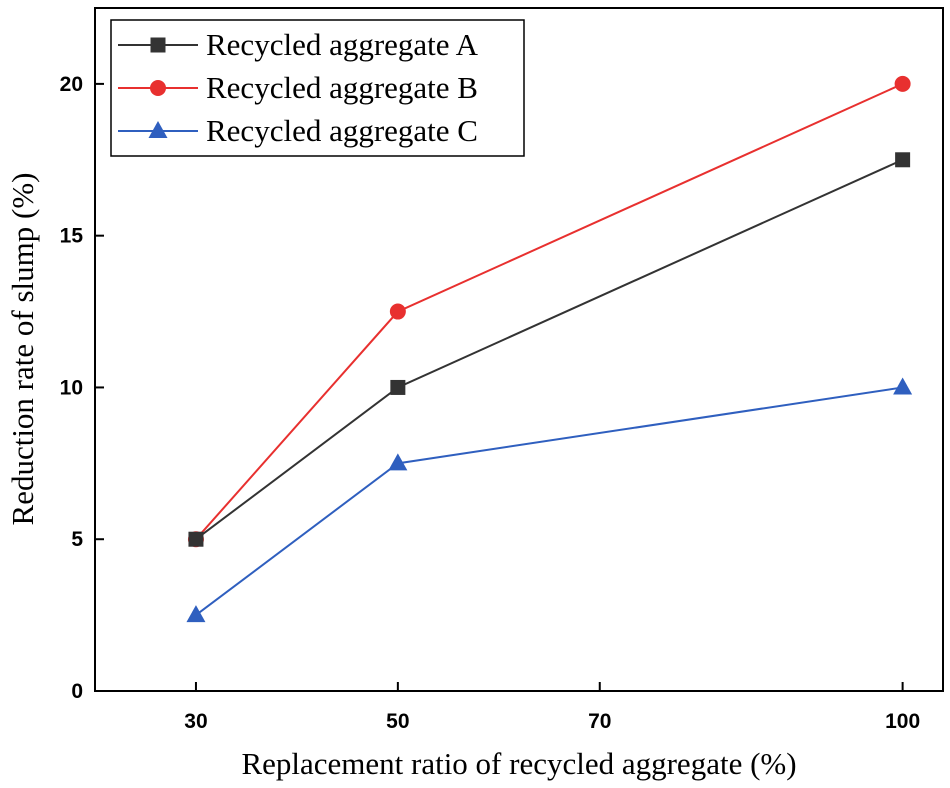 The image size is (950, 788). Describe the element at coordinates (77, 539) in the screenshot. I see `y-tick-label: 5` at that location.